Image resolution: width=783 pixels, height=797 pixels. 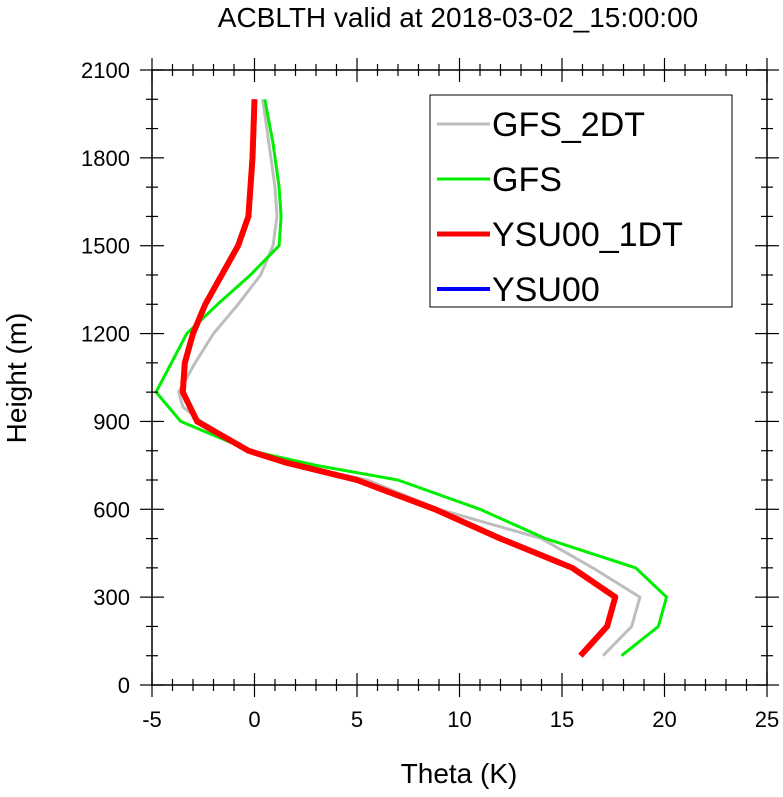 What do you see at coordinates (105, 246) in the screenshot?
I see `y-tick-label: 1500` at bounding box center [105, 246].